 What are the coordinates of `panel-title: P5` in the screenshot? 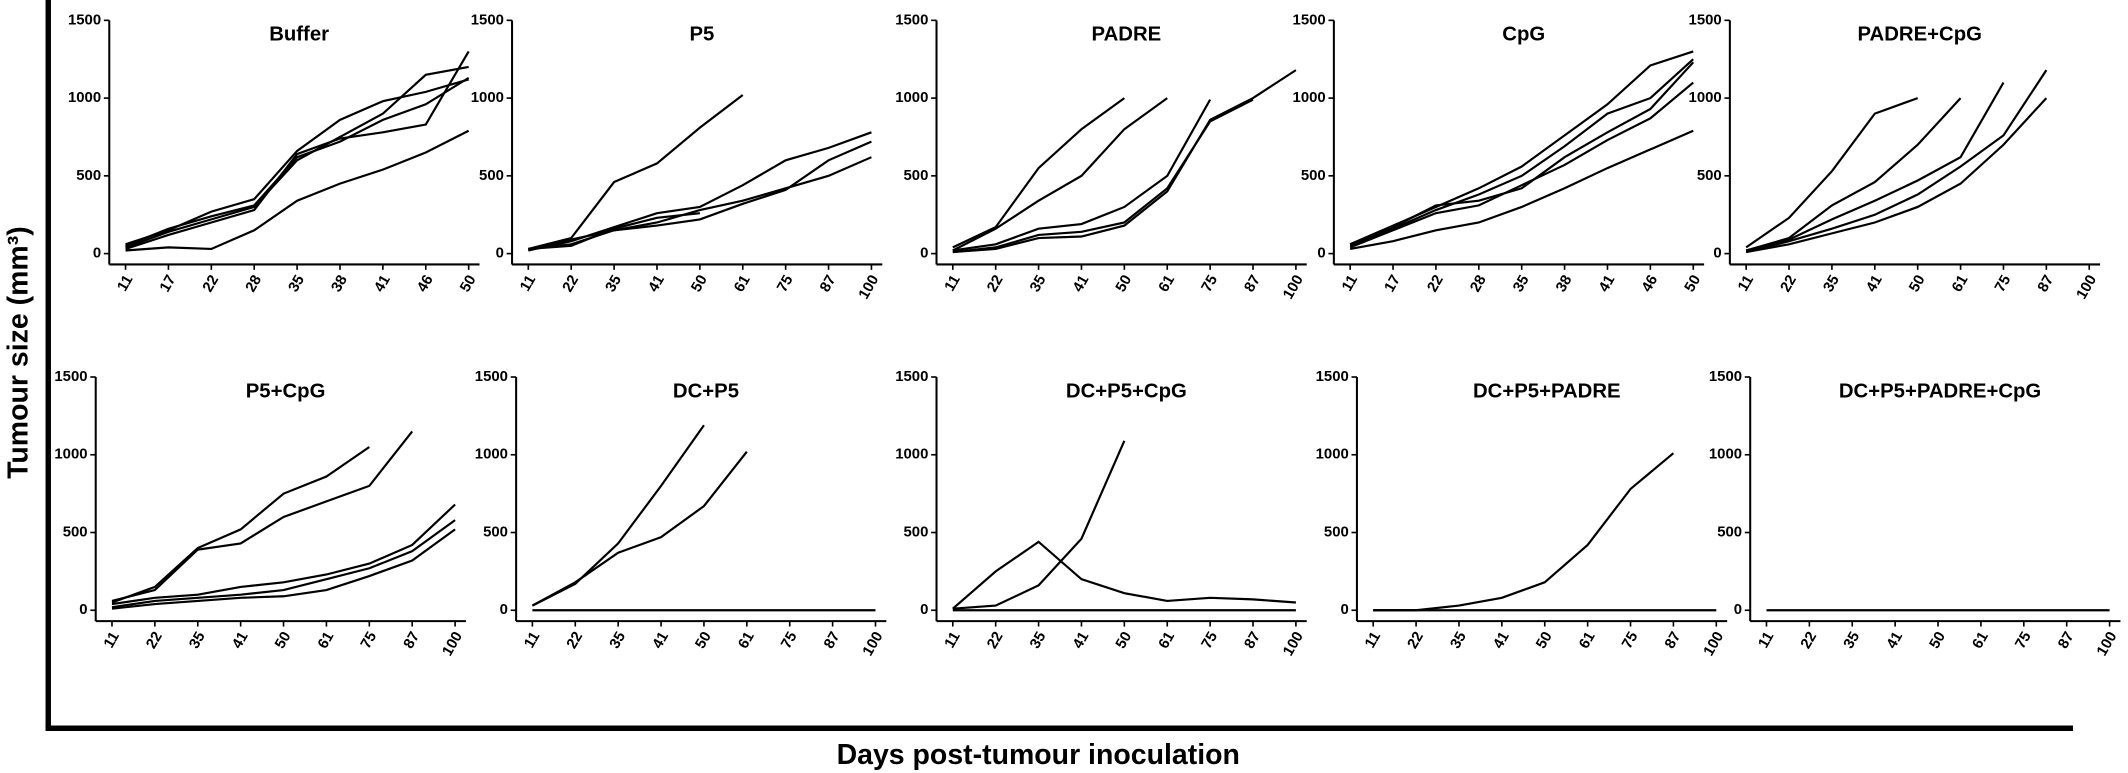 It's located at (701, 35).